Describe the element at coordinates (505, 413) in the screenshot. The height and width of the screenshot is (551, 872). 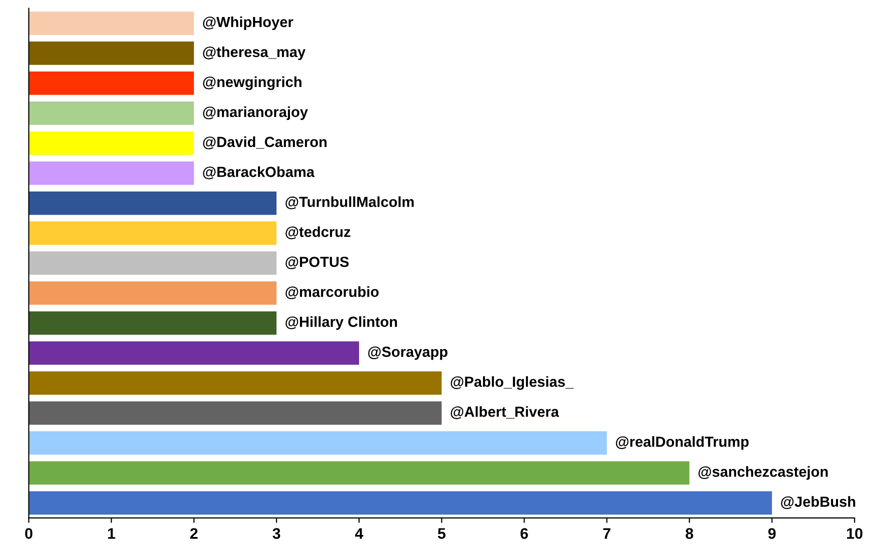
I see `y-tick-label: @Albert_Rivera` at that location.